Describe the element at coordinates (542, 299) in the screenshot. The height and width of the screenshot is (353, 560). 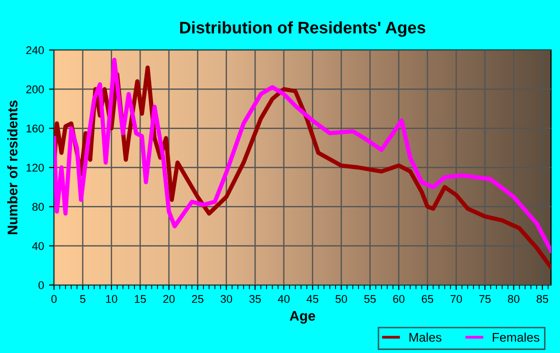
I see `x-tick-label: 85` at that location.